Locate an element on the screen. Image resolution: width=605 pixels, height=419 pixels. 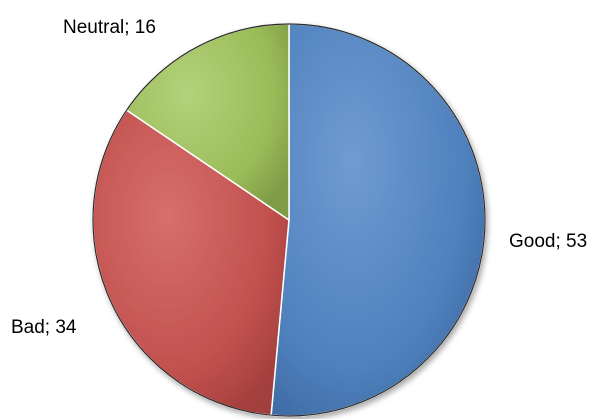
data-label-bad: Bad; 34 is located at coordinates (44, 327).